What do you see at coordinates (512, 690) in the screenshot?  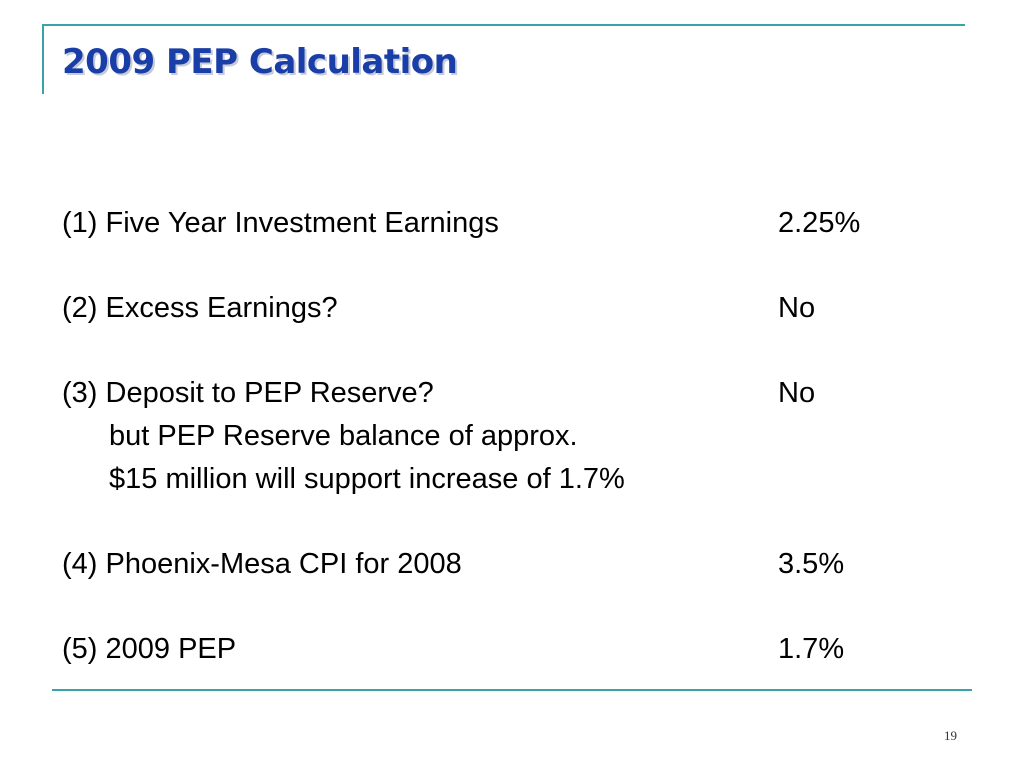 I see `bottom-rule` at bounding box center [512, 690].